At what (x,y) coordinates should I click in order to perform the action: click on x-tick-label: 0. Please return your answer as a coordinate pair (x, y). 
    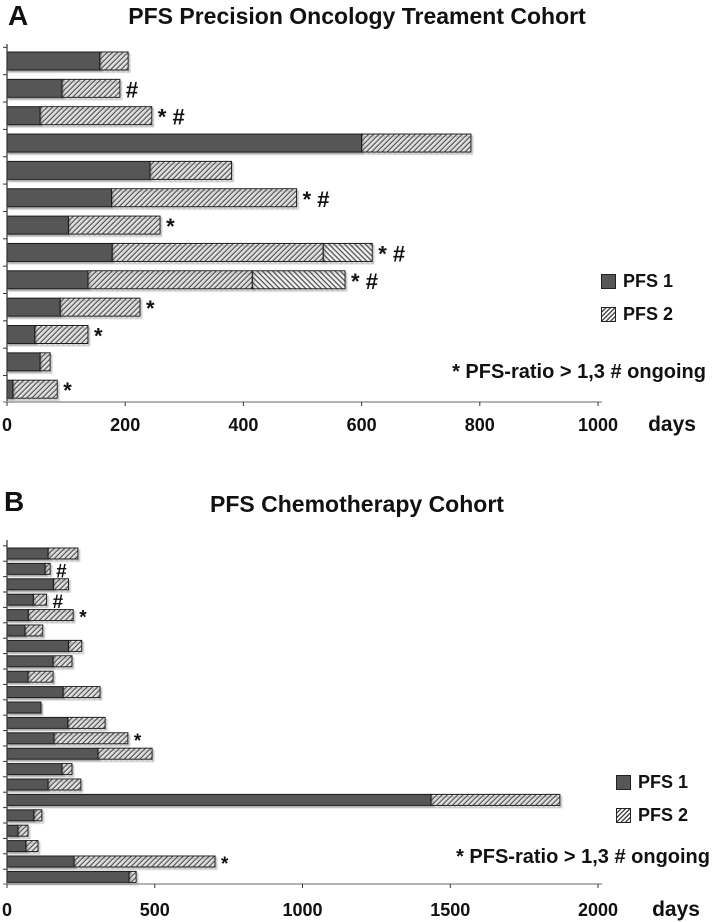
    Looking at the image, I should click on (7, 425).